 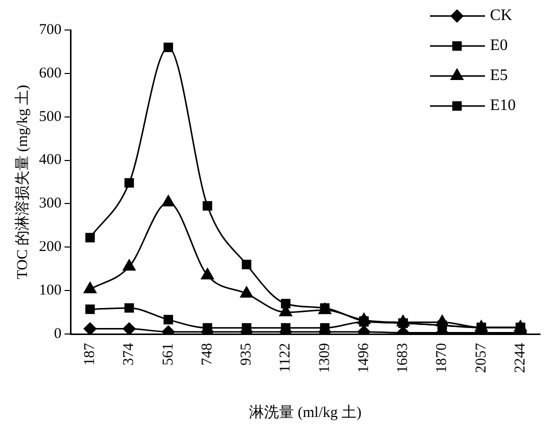 What do you see at coordinates (499, 75) in the screenshot?
I see `legend-label: E5` at bounding box center [499, 75].